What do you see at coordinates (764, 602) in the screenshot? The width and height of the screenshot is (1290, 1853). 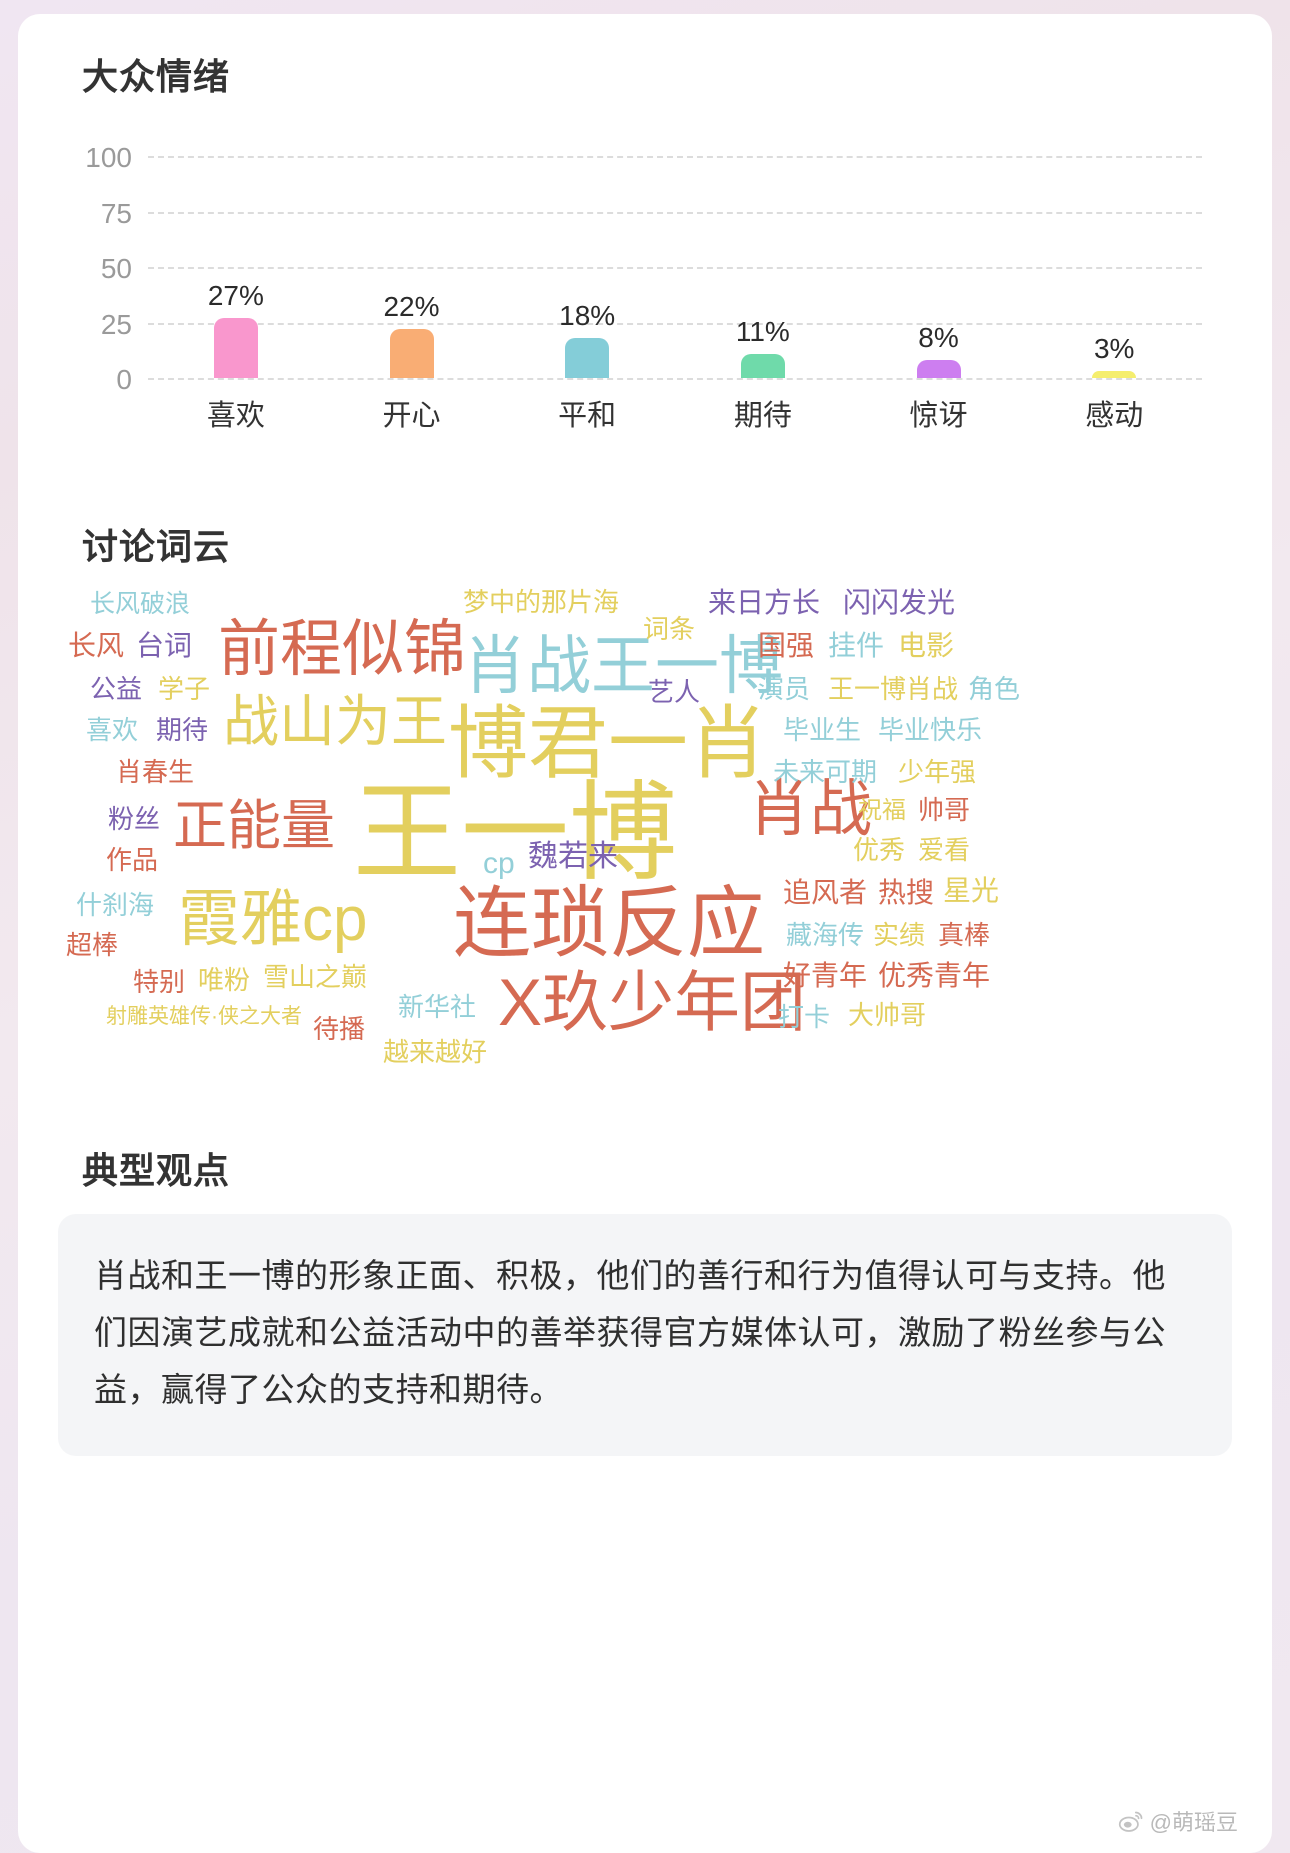 I see `word-cloud-term: 来日方长` at bounding box center [764, 602].